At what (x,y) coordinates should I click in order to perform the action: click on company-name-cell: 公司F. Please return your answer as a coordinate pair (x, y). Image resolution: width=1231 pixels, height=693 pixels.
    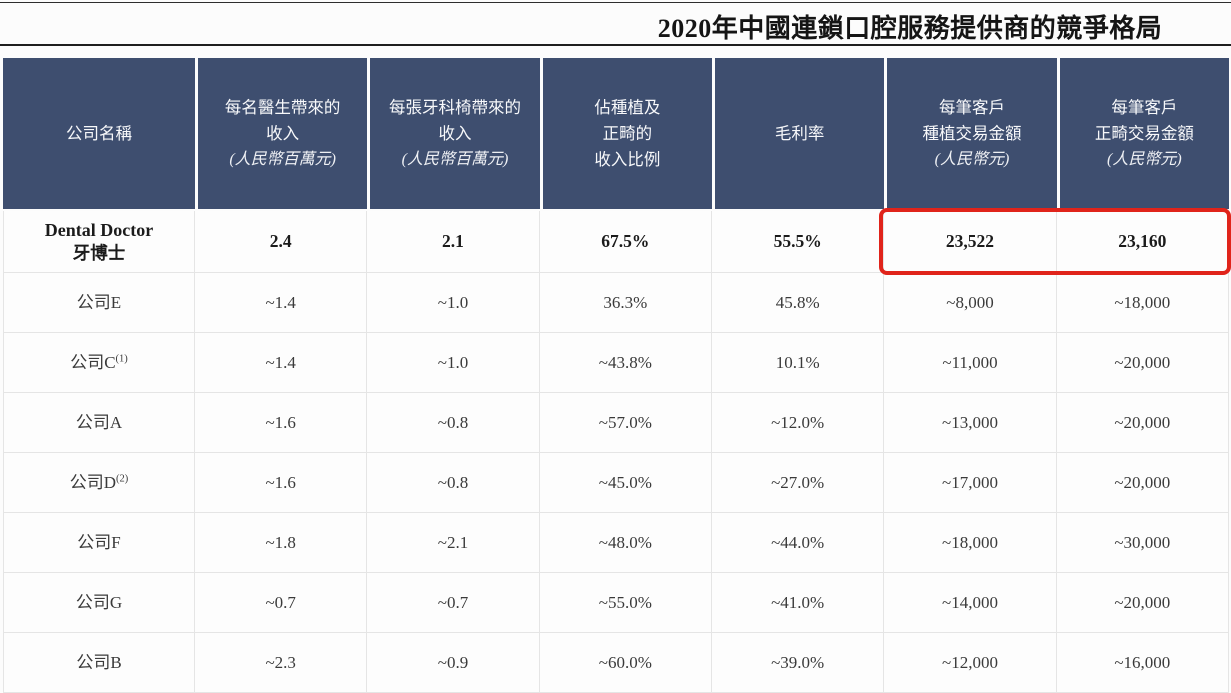
    Looking at the image, I should click on (99, 543).